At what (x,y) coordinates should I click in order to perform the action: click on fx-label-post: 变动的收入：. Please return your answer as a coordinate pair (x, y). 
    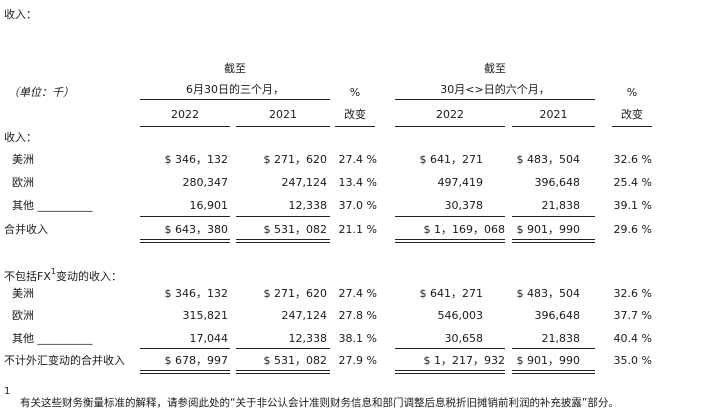
    Looking at the image, I should click on (88, 276).